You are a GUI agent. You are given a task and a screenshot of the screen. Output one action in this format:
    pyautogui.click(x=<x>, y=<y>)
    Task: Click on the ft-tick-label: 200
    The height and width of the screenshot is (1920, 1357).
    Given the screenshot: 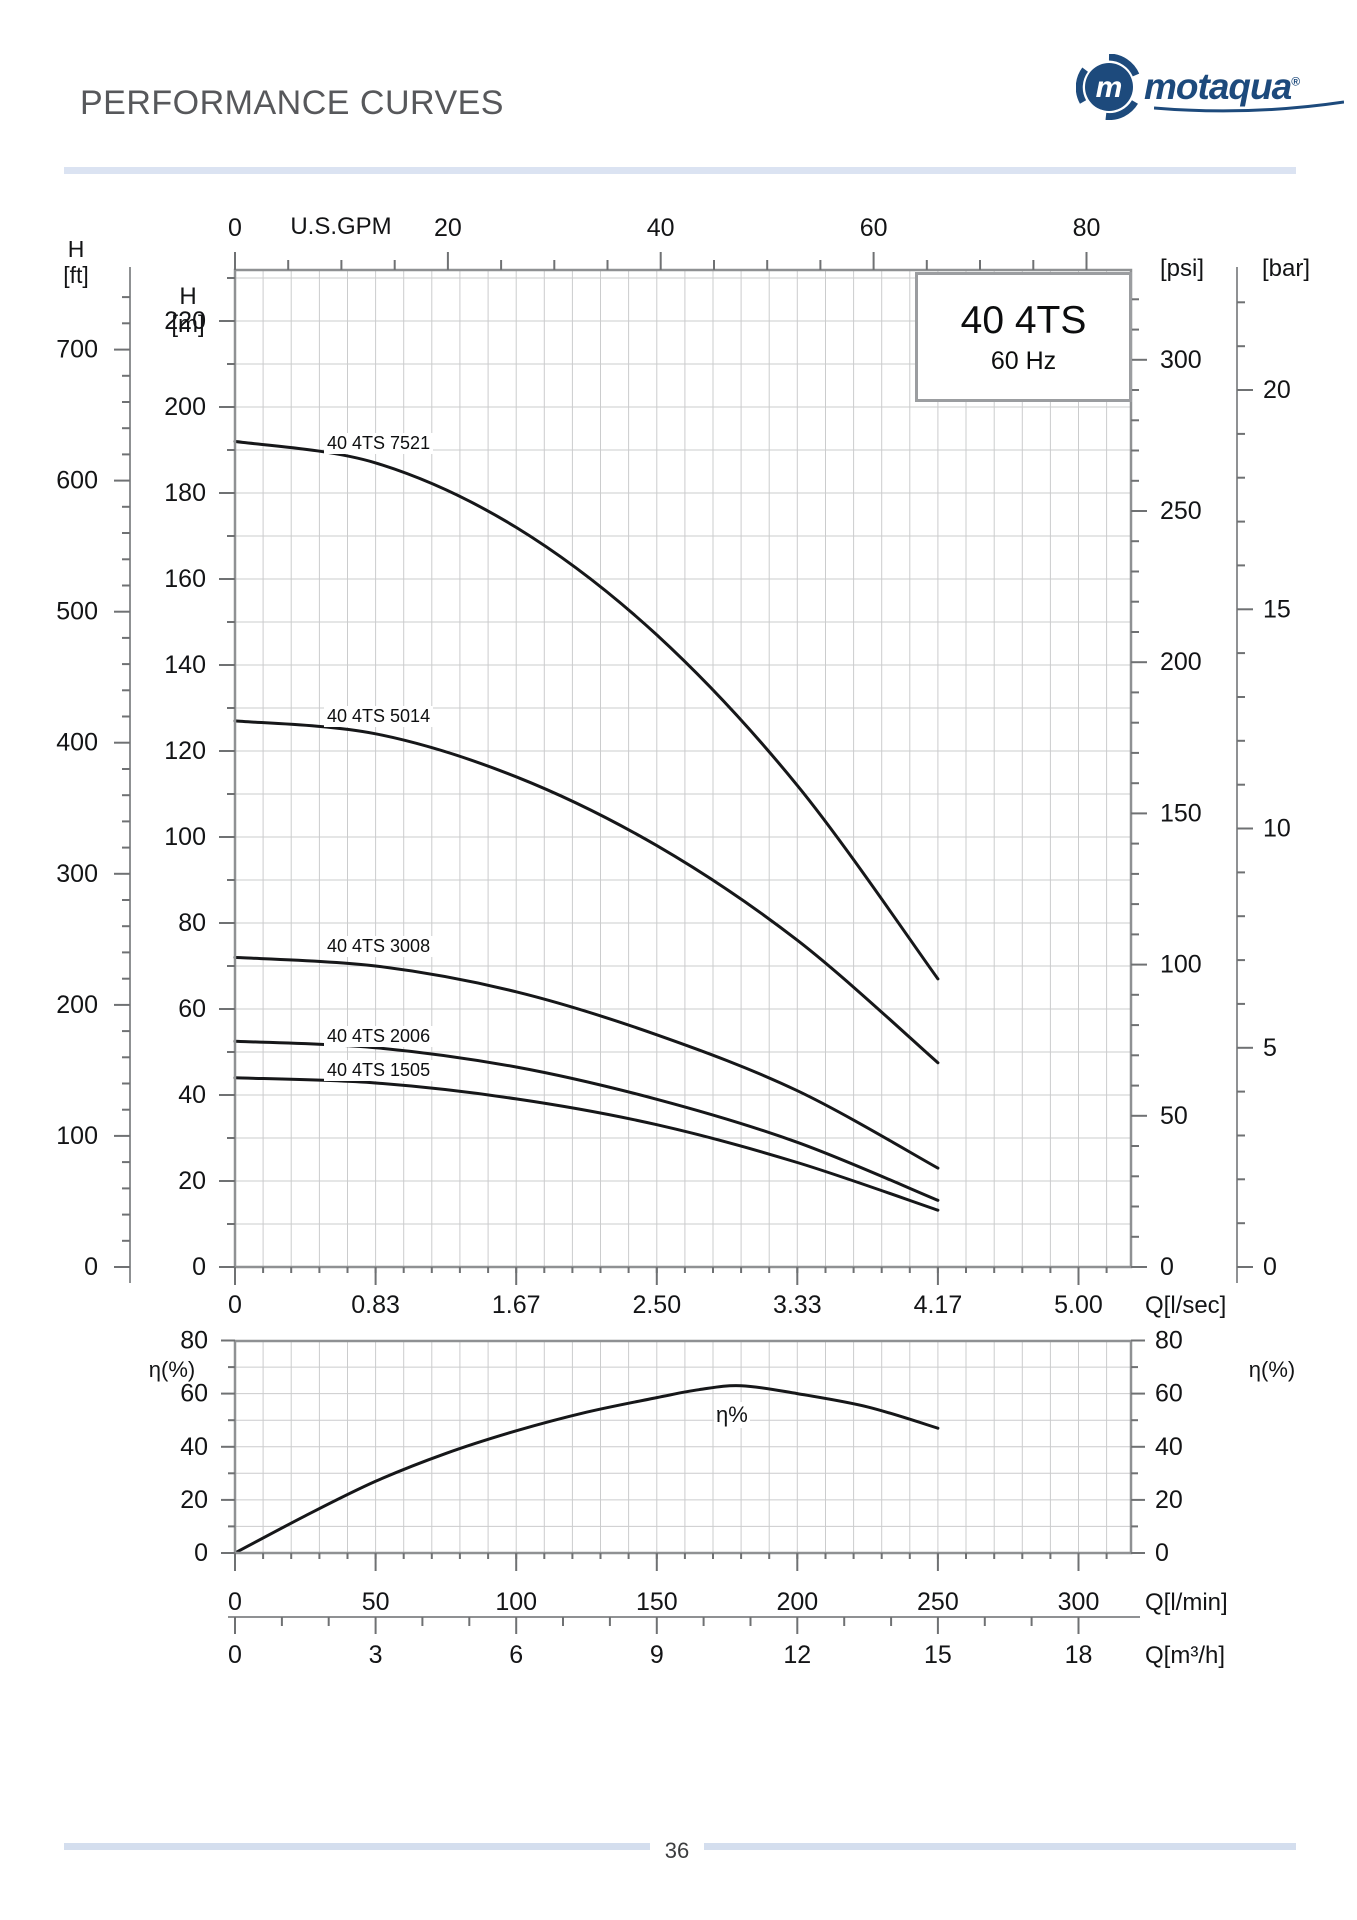 What is the action you would take?
    pyautogui.click(x=77, y=1005)
    